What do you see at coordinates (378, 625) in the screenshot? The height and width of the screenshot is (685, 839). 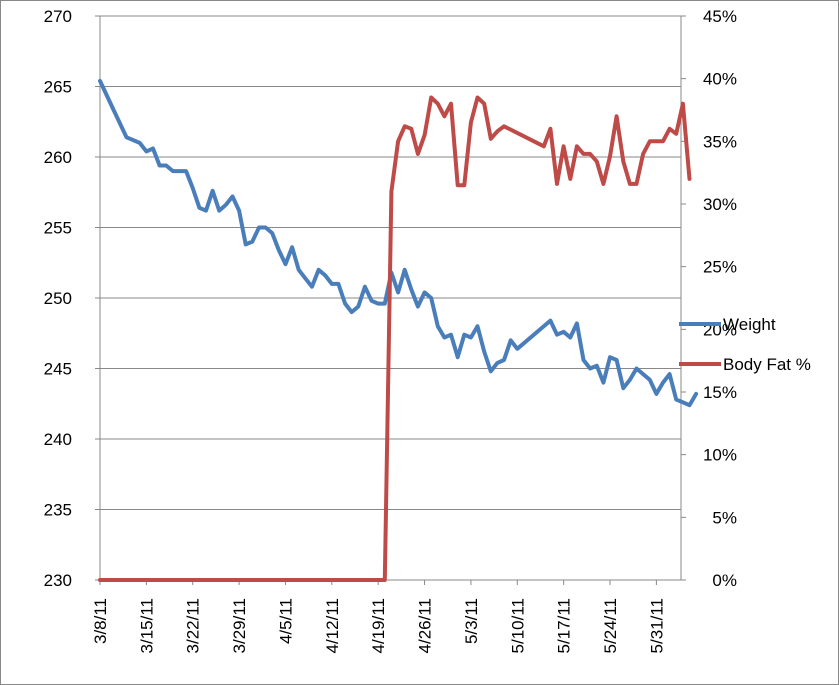 I see `x-tick-label: 4/19/11` at bounding box center [378, 625].